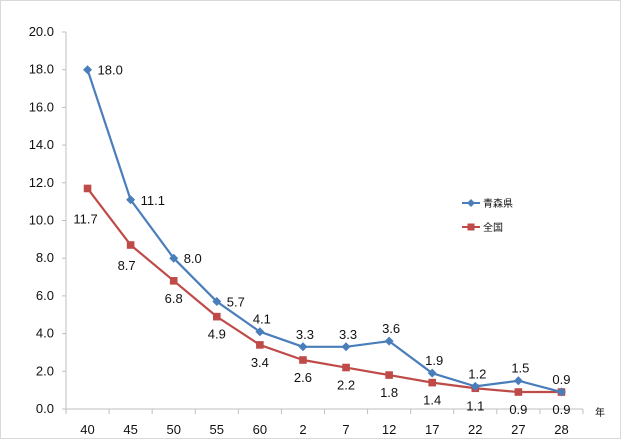  Describe the element at coordinates (432, 400) in the screenshot. I see `data-label: 1.4` at that location.